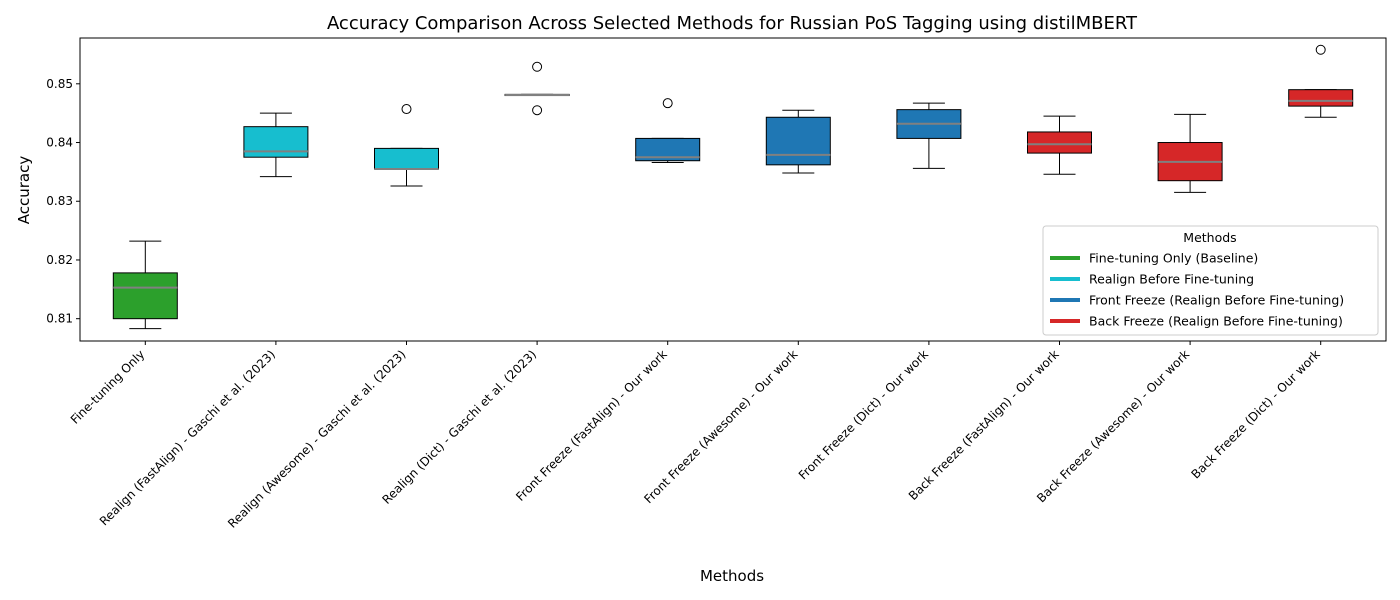 This screenshot has width=1400, height=600. Describe the element at coordinates (984, 425) in the screenshot. I see `x-tick-label: Back Freeze (FastAlign) - Our work` at that location.